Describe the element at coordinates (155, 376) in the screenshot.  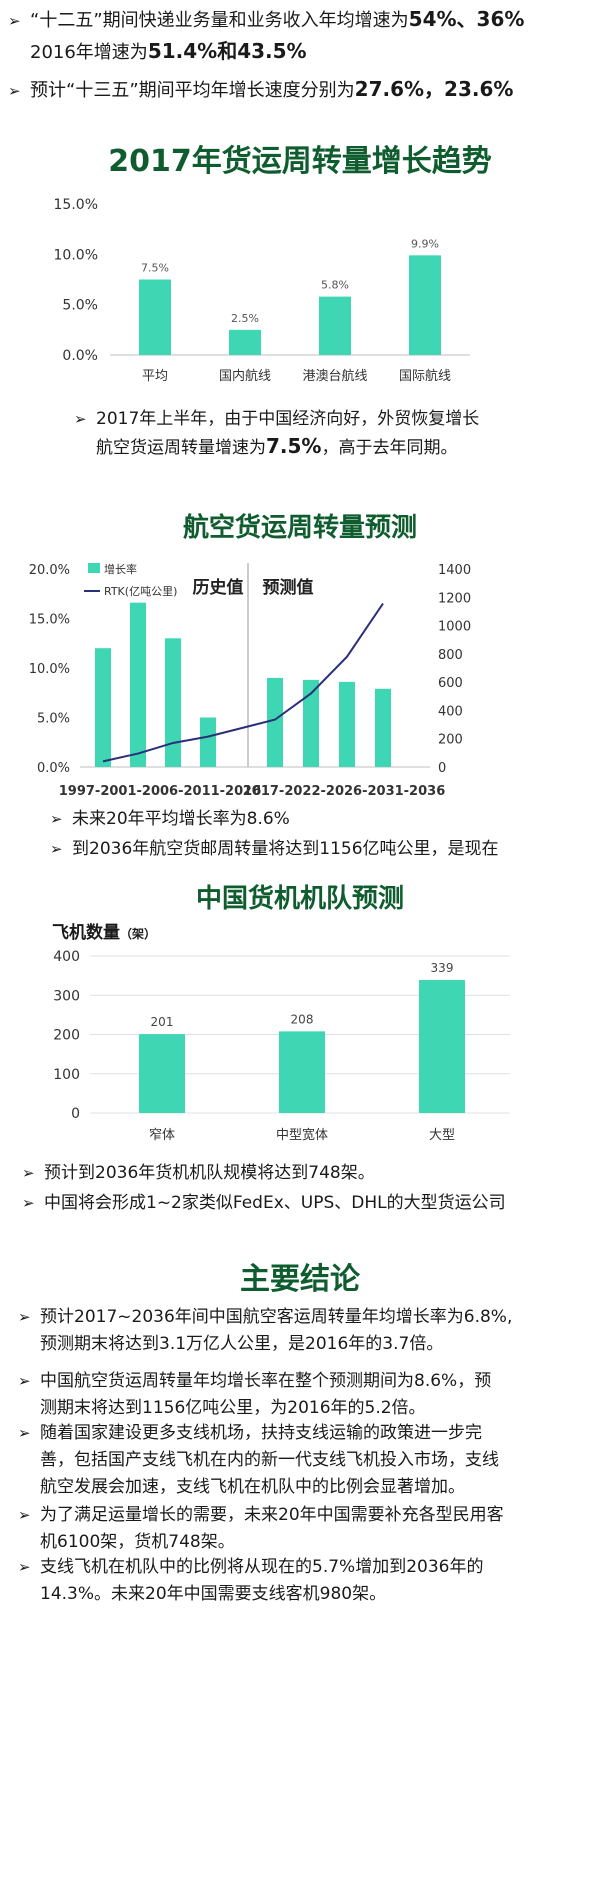
I see `category-label: 平均` at that location.